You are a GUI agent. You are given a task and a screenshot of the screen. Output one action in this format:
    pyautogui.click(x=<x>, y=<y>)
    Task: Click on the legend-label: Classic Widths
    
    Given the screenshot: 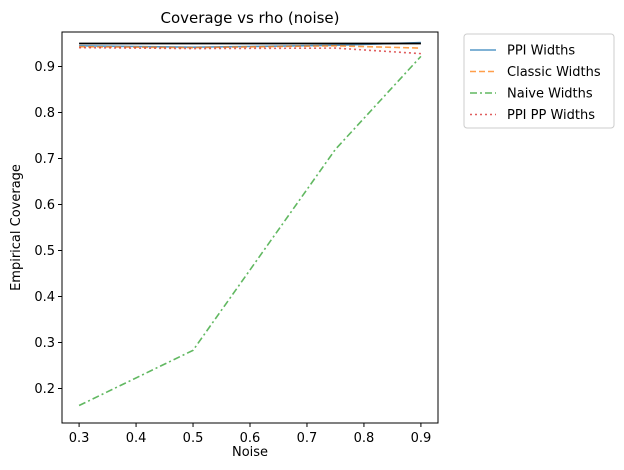 What is the action you would take?
    pyautogui.click(x=554, y=72)
    